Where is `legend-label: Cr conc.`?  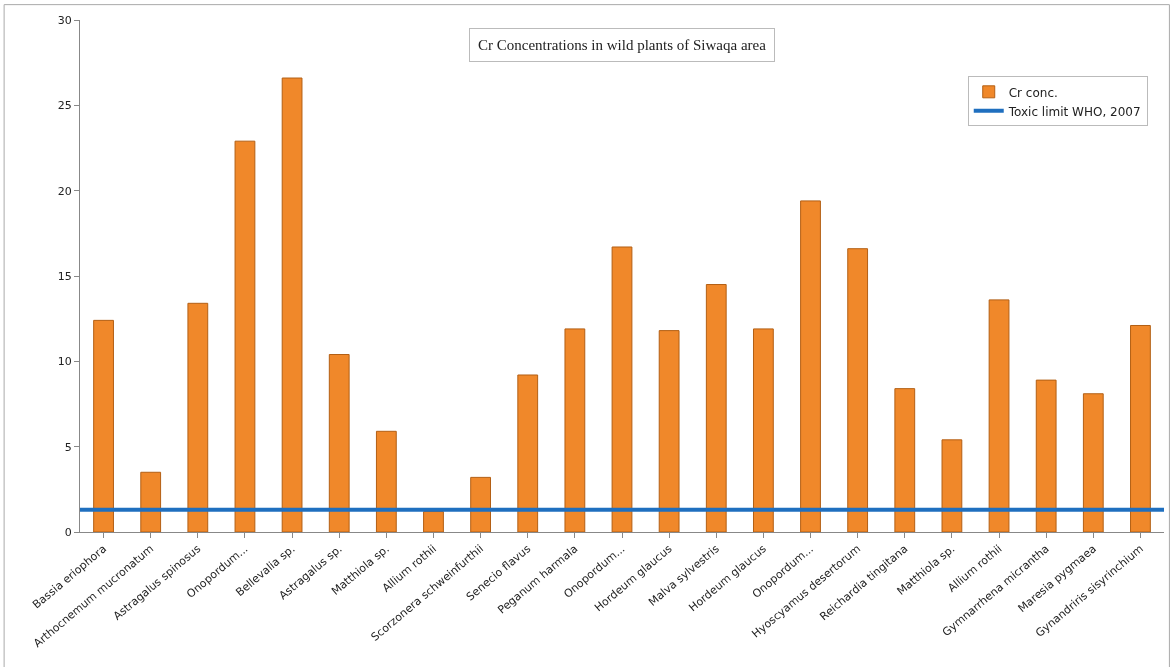
legend-label: Cr conc. is located at coordinates (1033, 92).